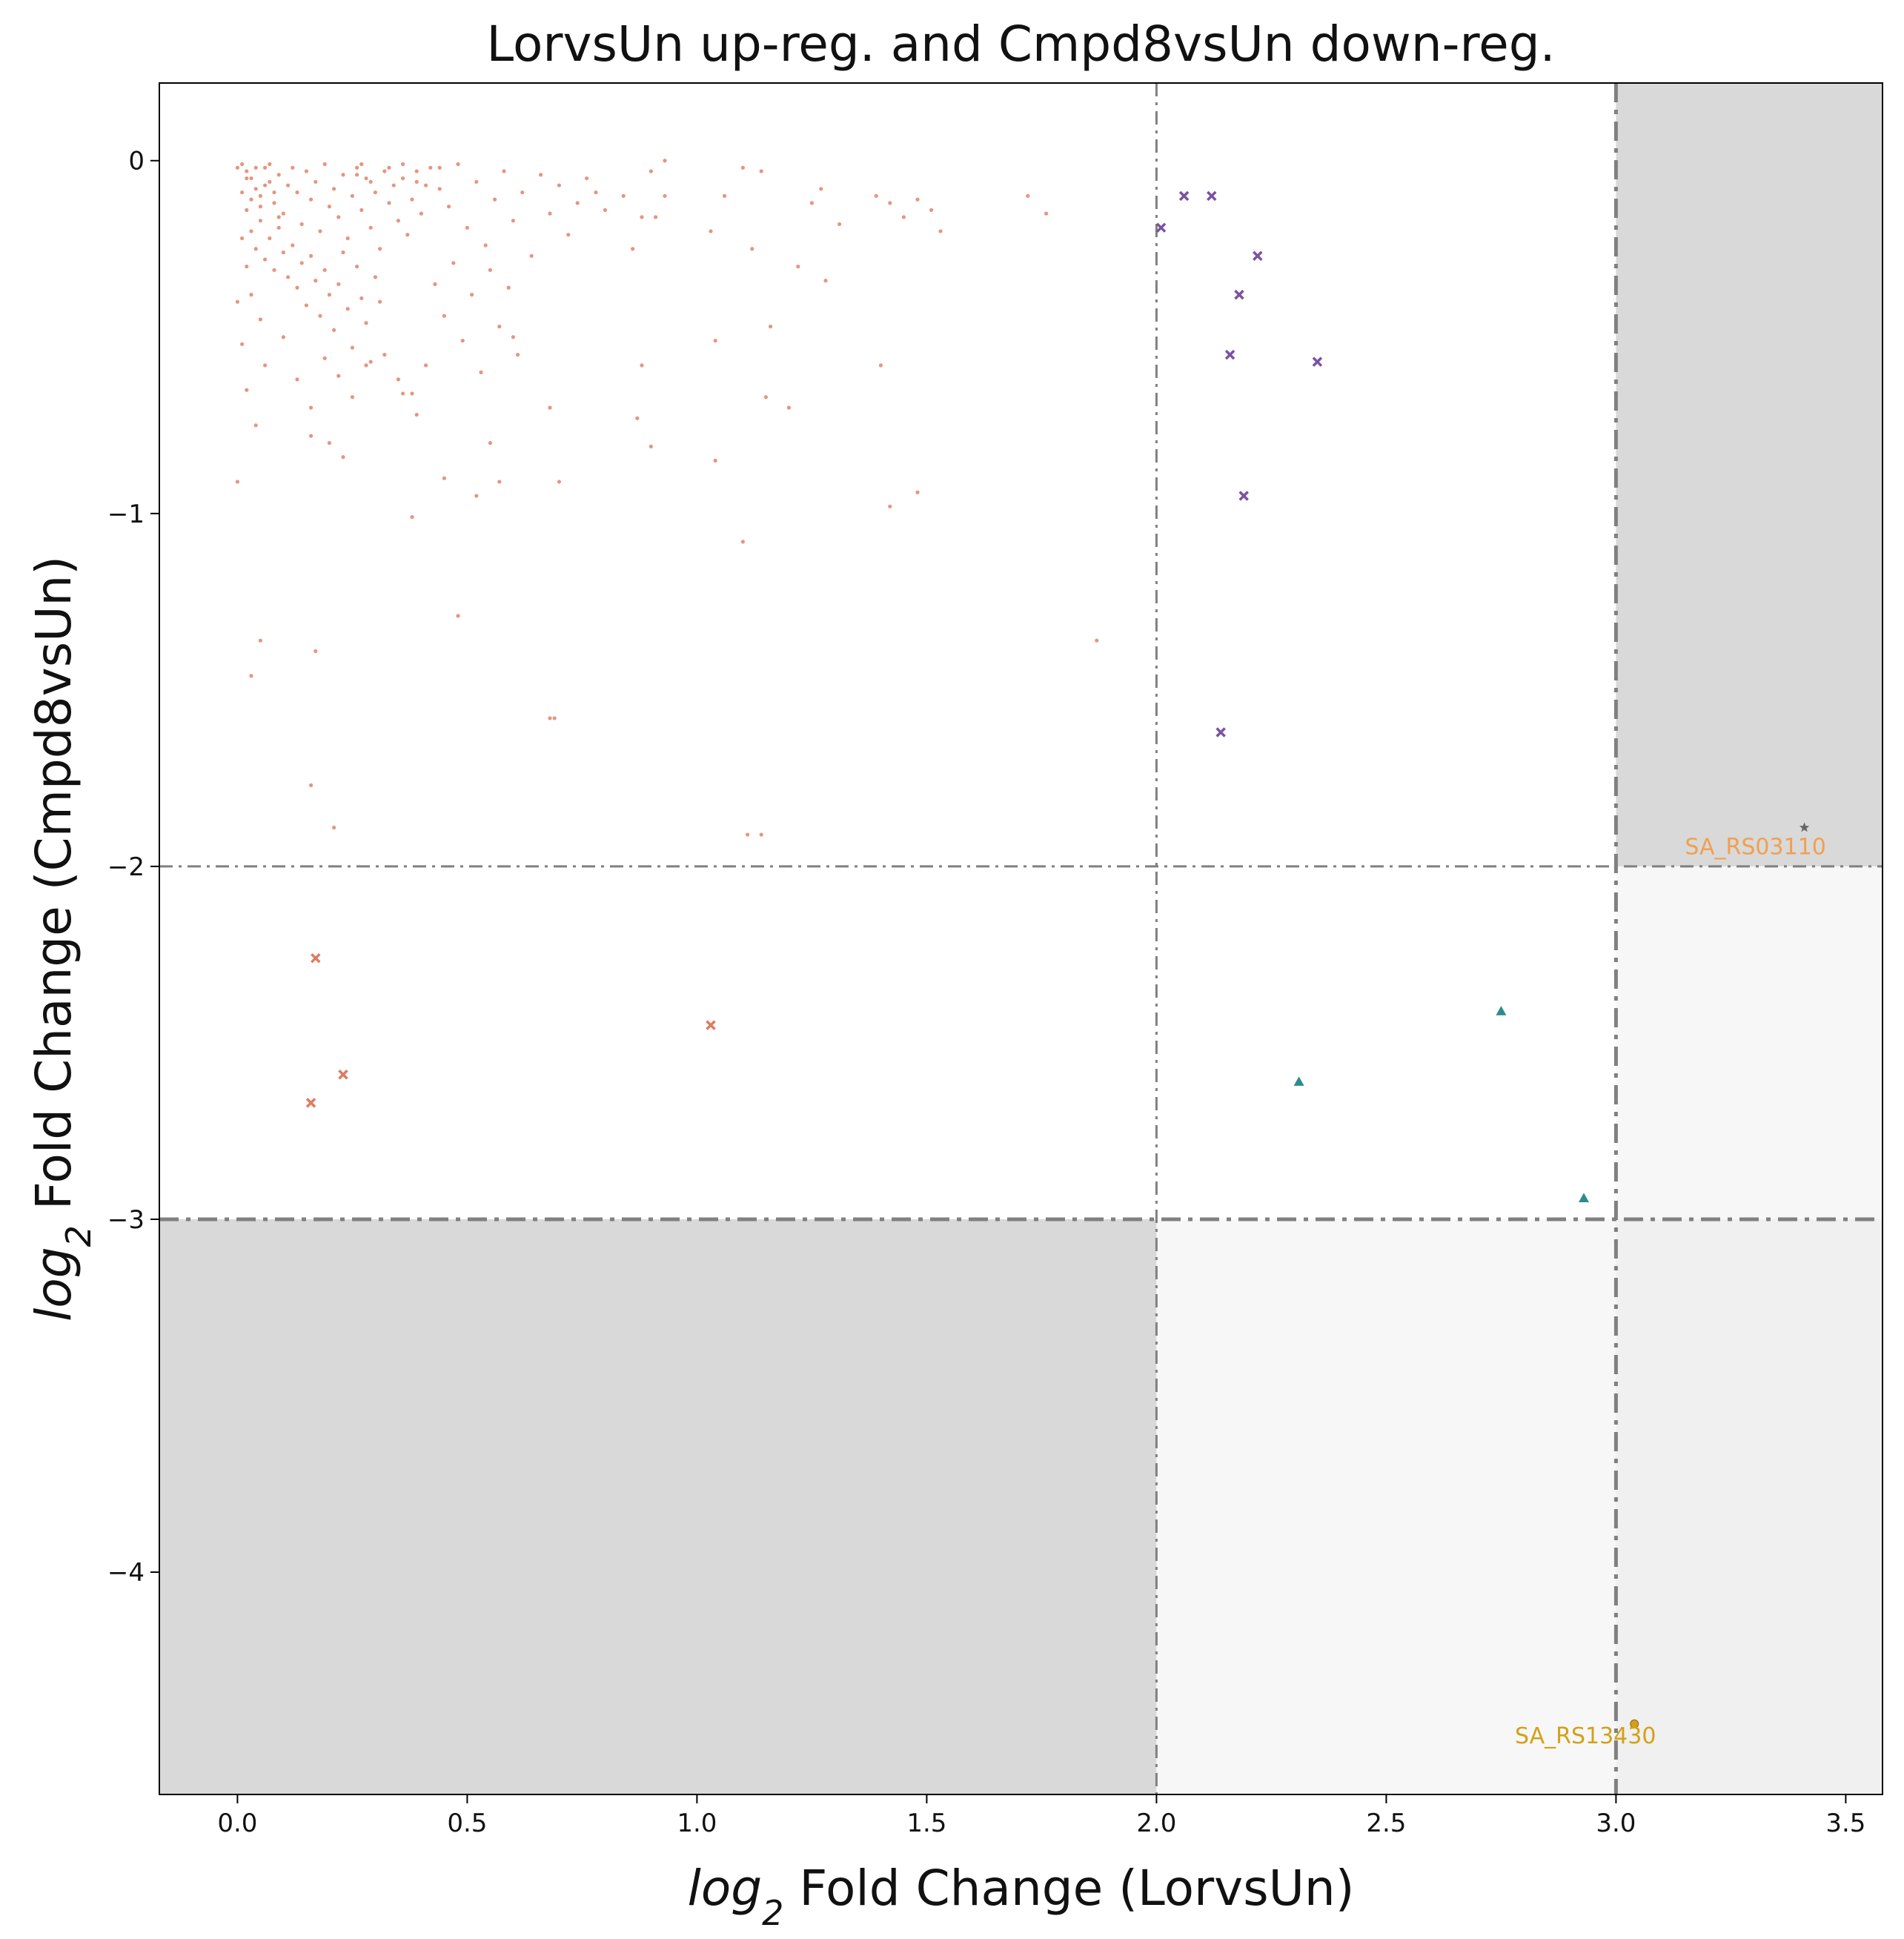 The width and height of the screenshot is (1904, 1939). What do you see at coordinates (1386, 1824) in the screenshot?
I see `x-tick-label: 2.5` at bounding box center [1386, 1824].